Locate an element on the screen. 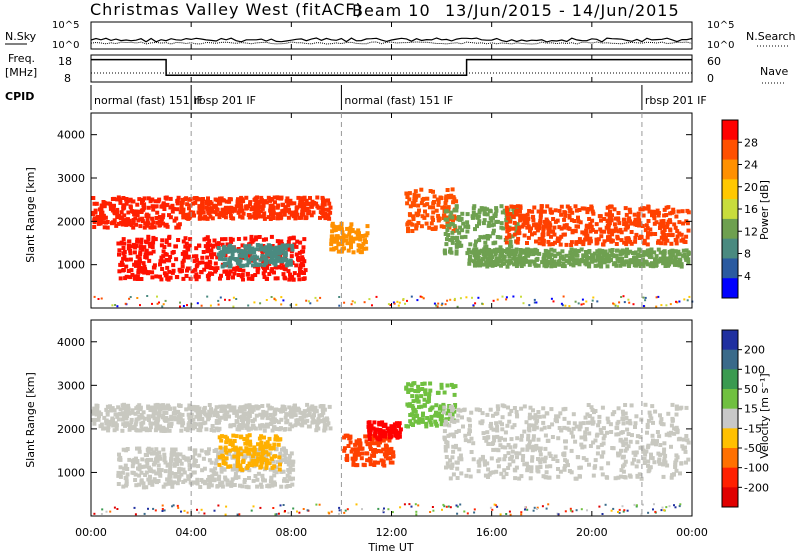  nsearch-label: N.Search is located at coordinates (771, 36).